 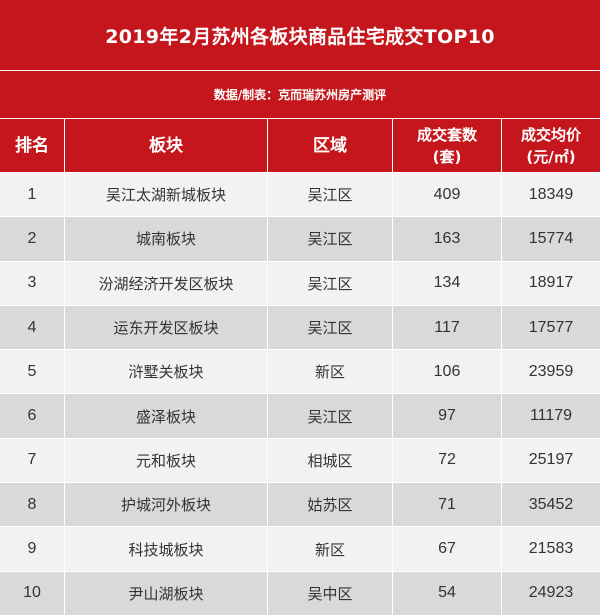 I want to click on cell-deals: 117, so click(x=447, y=327).